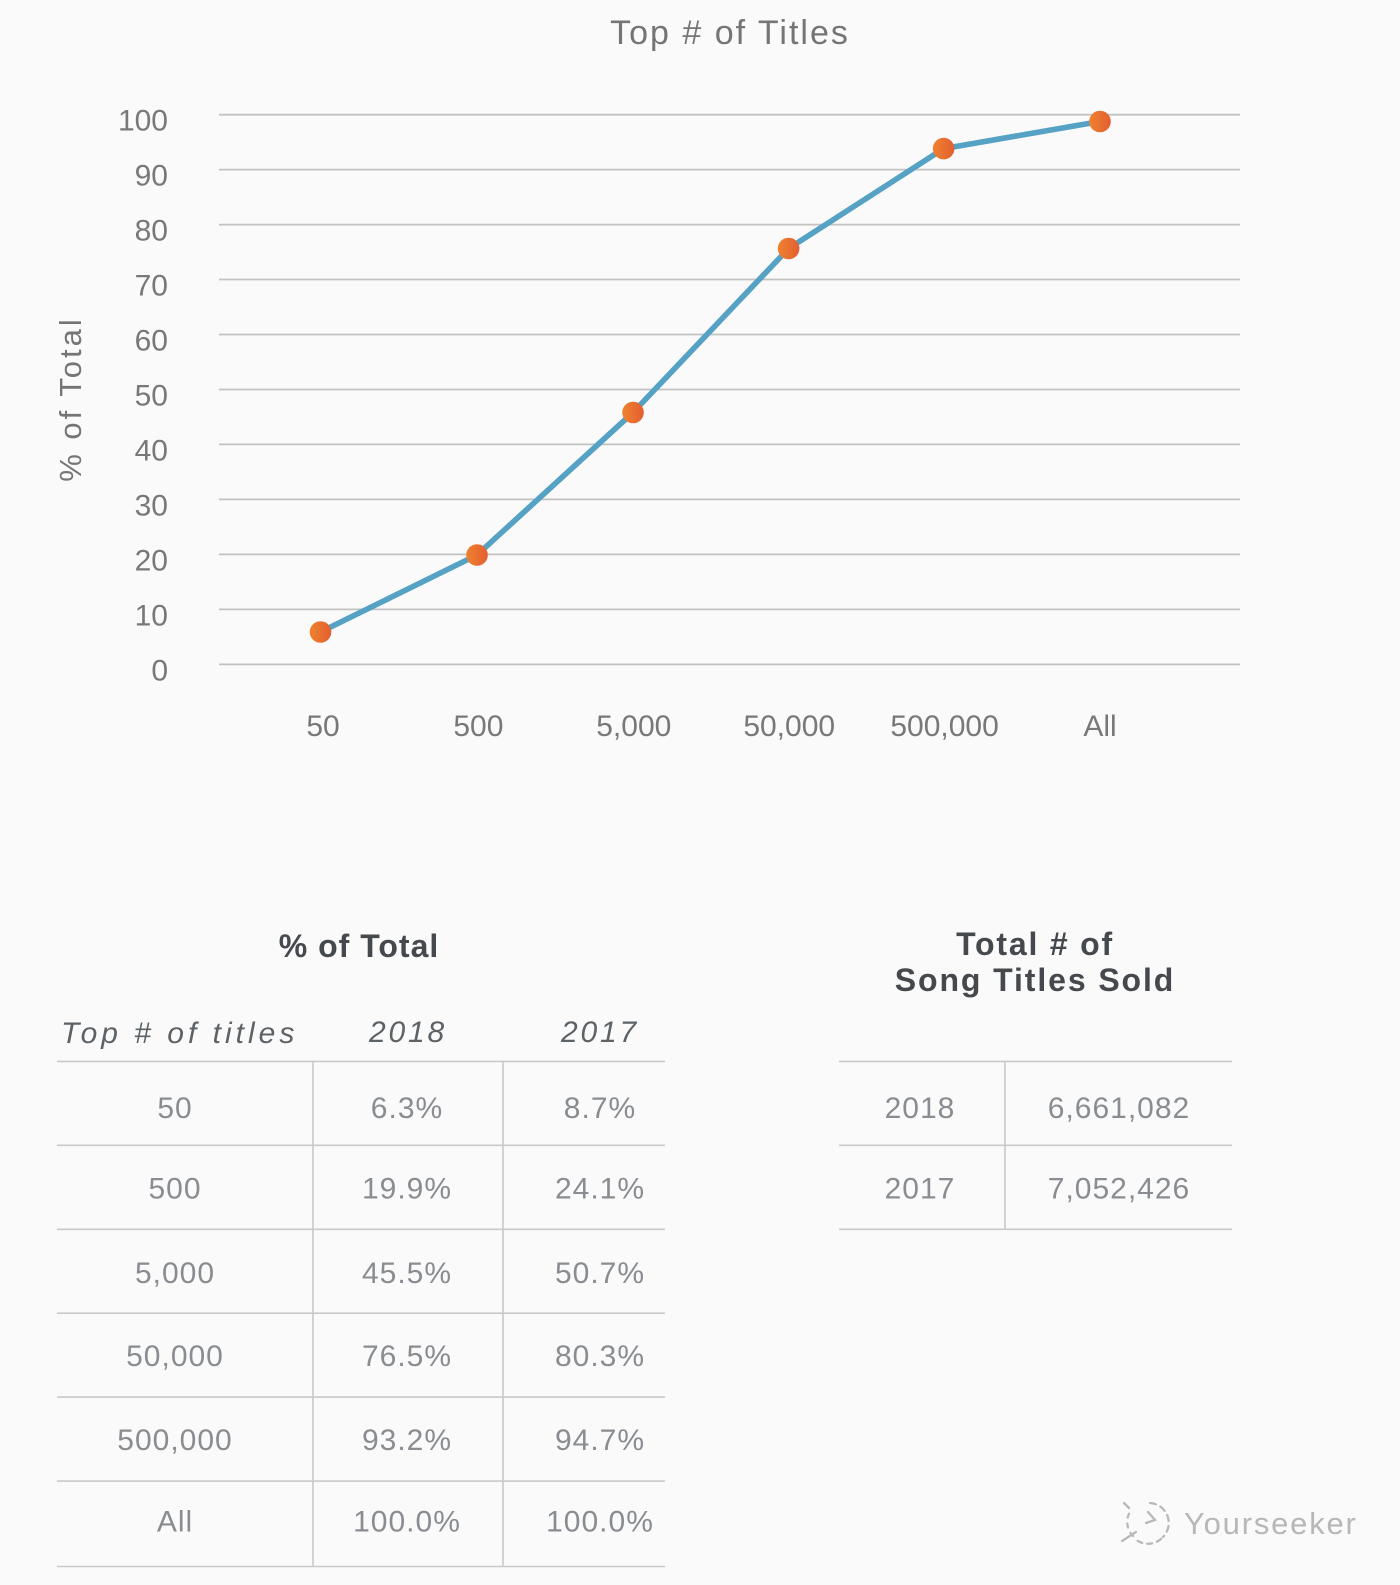  What do you see at coordinates (151, 560) in the screenshot?
I see `svg-text: 20` at bounding box center [151, 560].